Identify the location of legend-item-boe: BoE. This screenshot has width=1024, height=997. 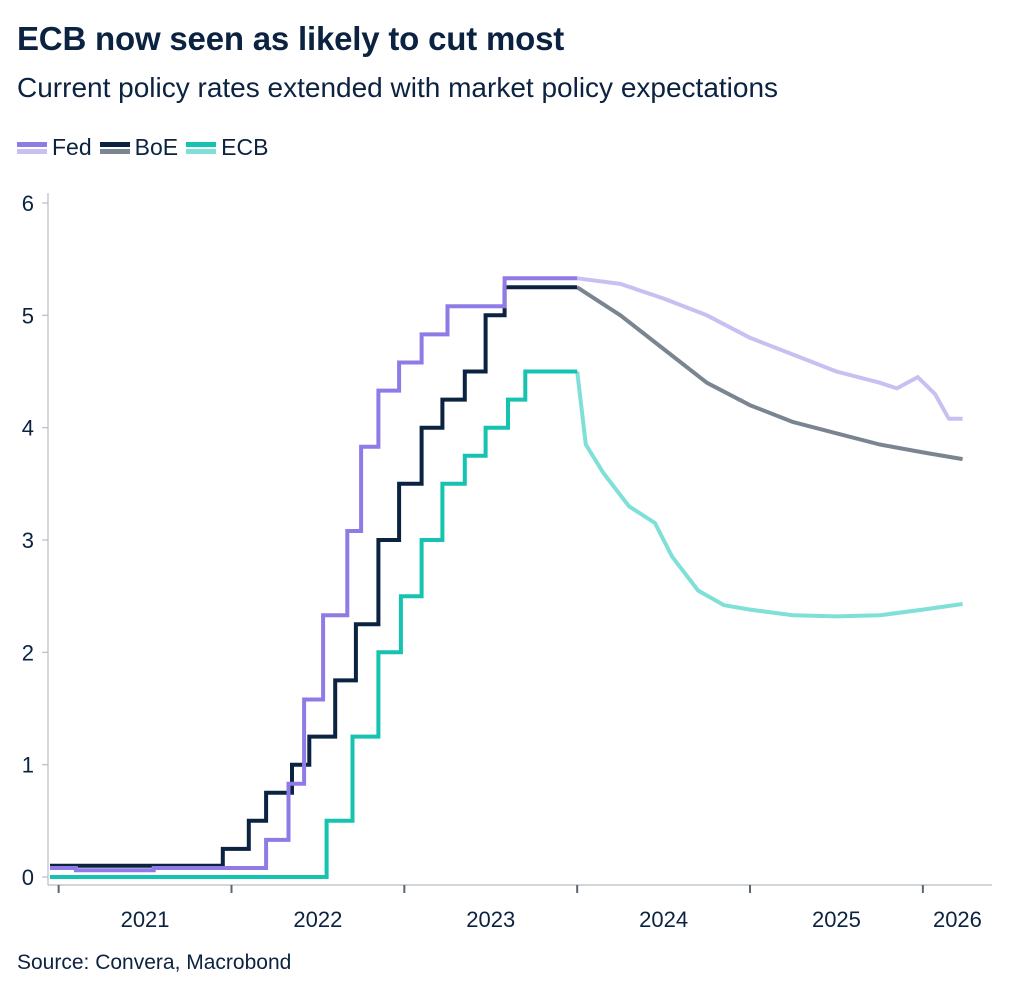
(139, 147).